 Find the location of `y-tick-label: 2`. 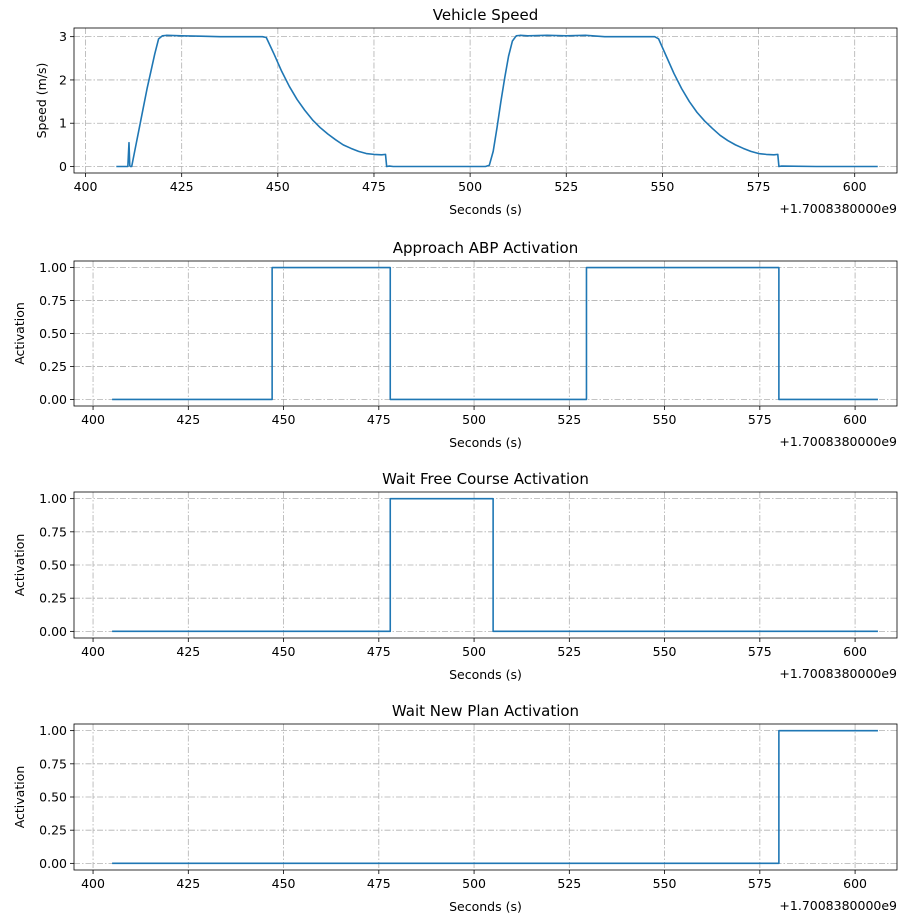

y-tick-label: 2 is located at coordinates (63, 79).